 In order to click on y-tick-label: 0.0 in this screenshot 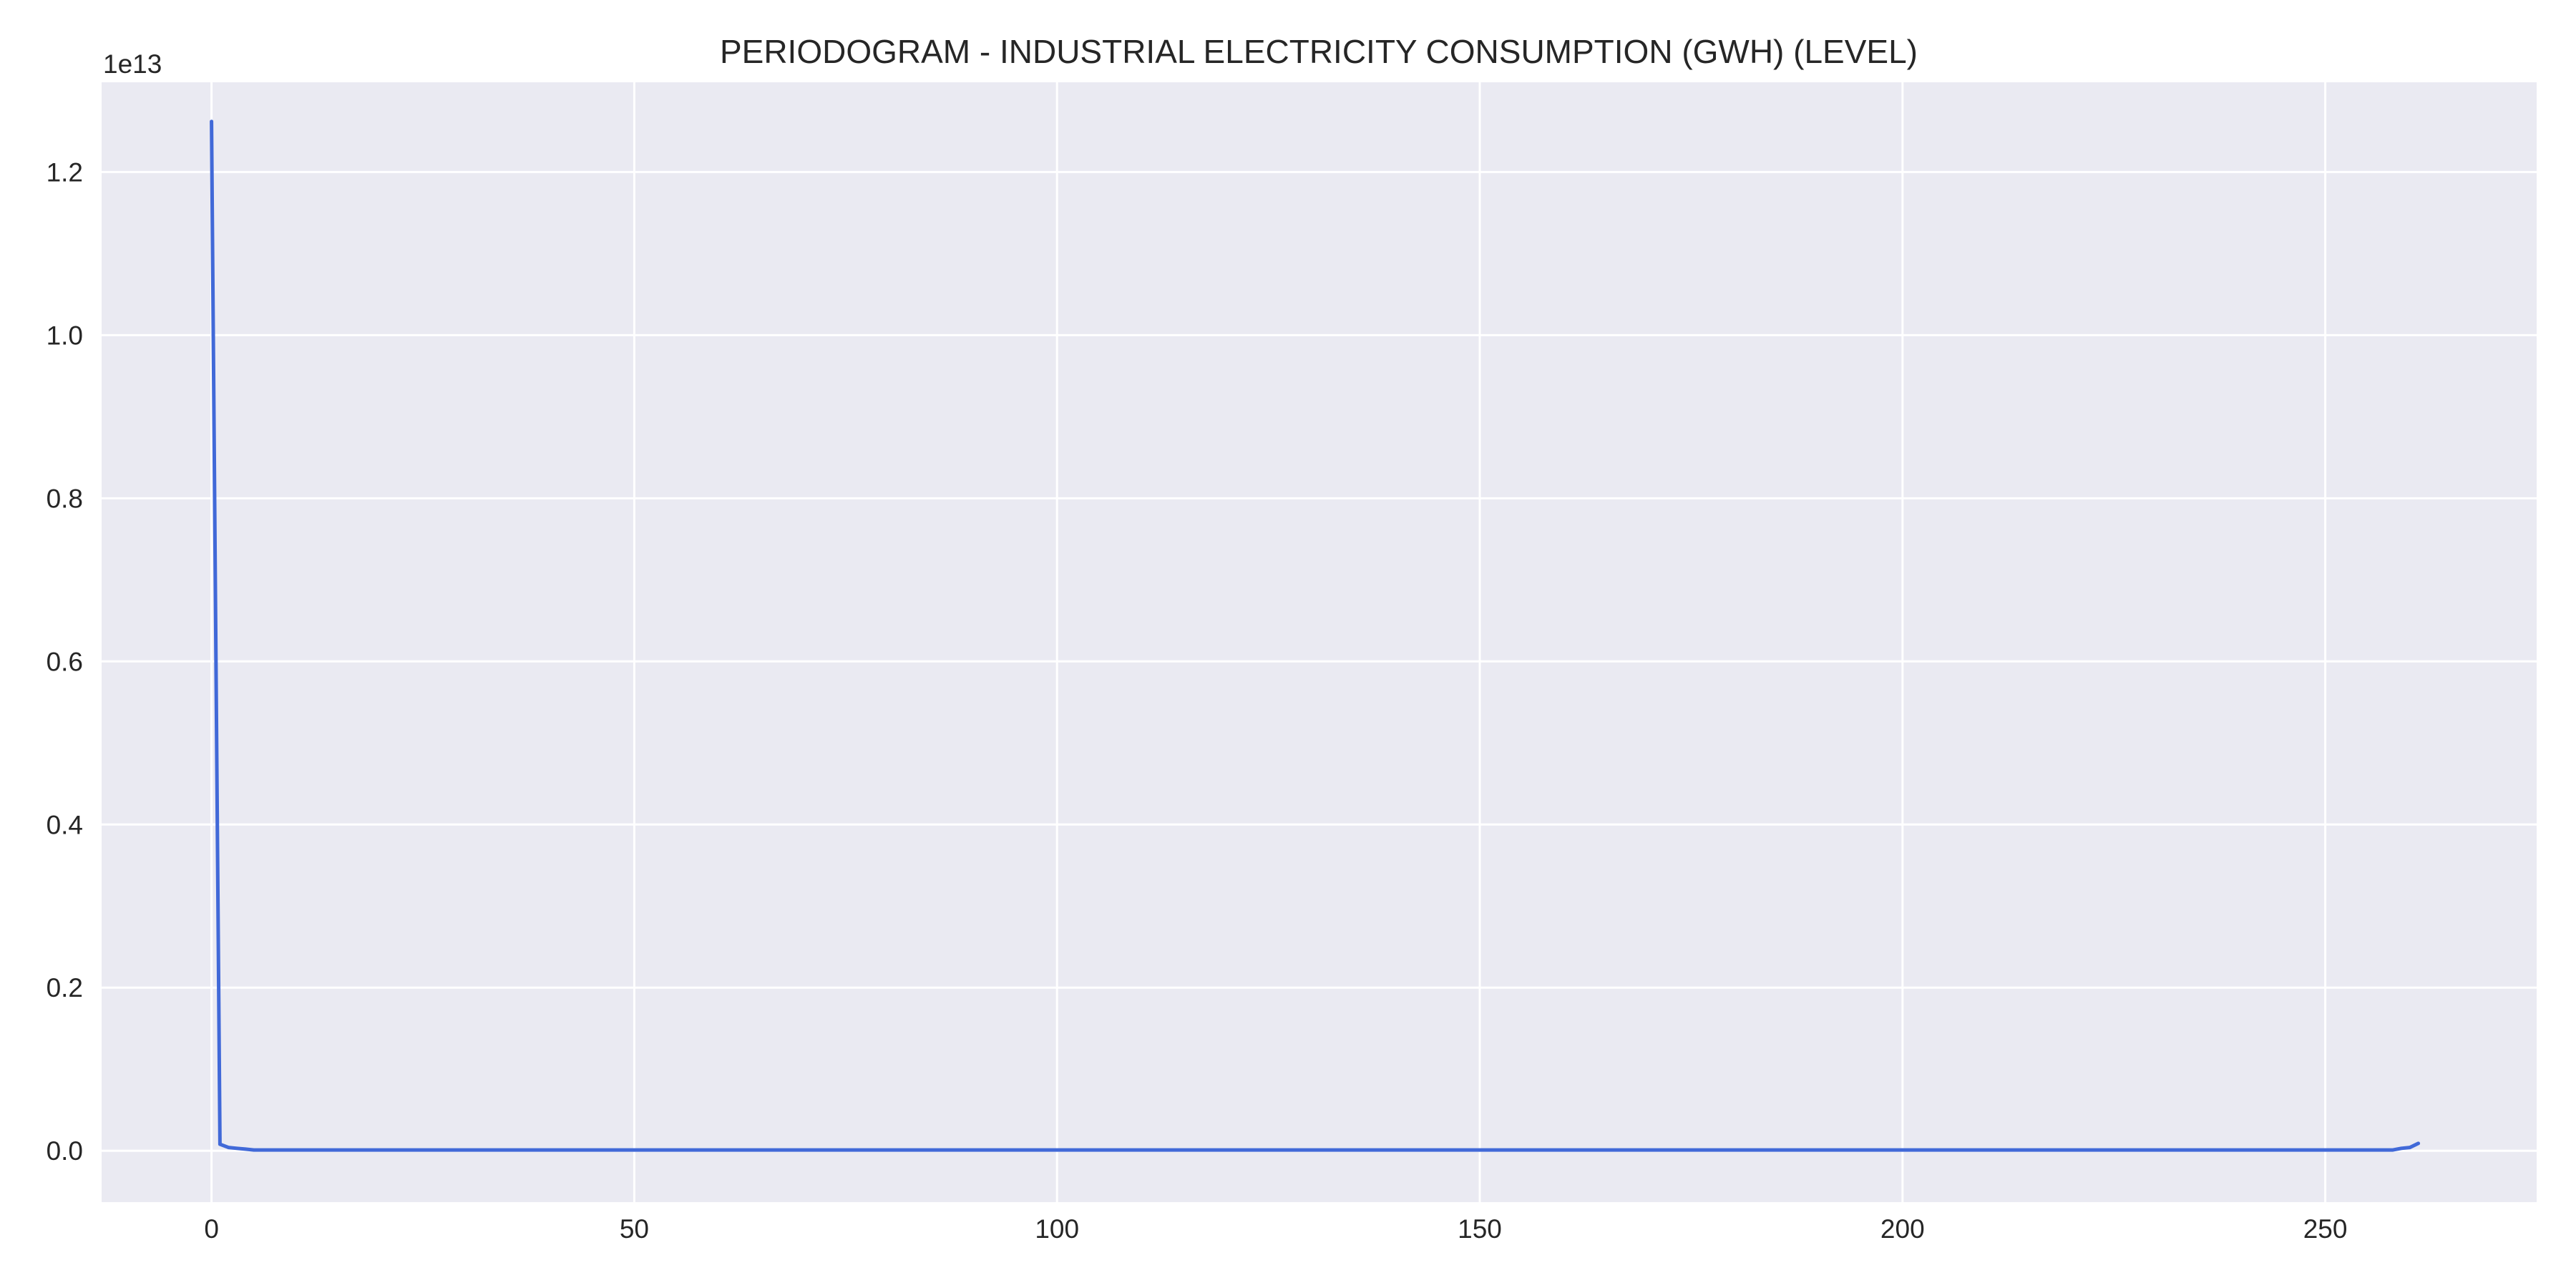, I will do `click(65, 1151)`.